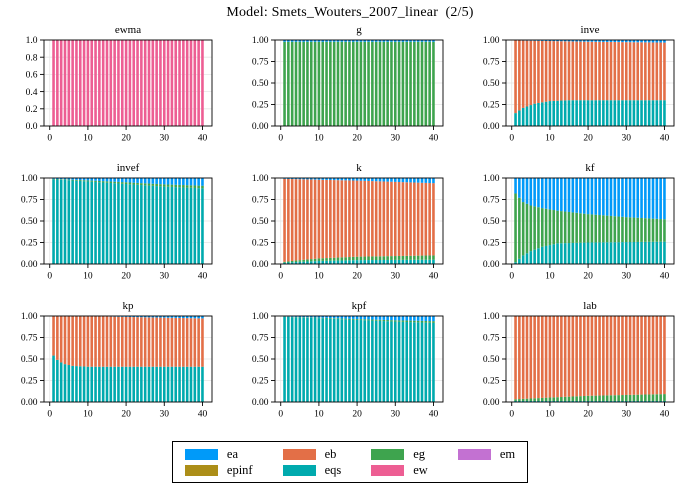 The image size is (700, 500). Describe the element at coordinates (350, 462) in the screenshot. I see `legend: ea eb eg em epinf eqs ew` at that location.